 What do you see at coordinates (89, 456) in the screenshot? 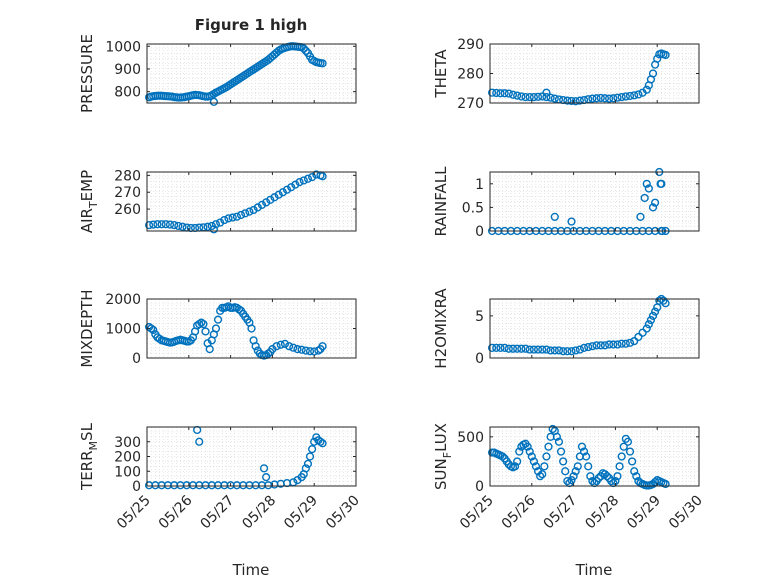
I see `y-axis-label: TERRMSL` at bounding box center [89, 456].